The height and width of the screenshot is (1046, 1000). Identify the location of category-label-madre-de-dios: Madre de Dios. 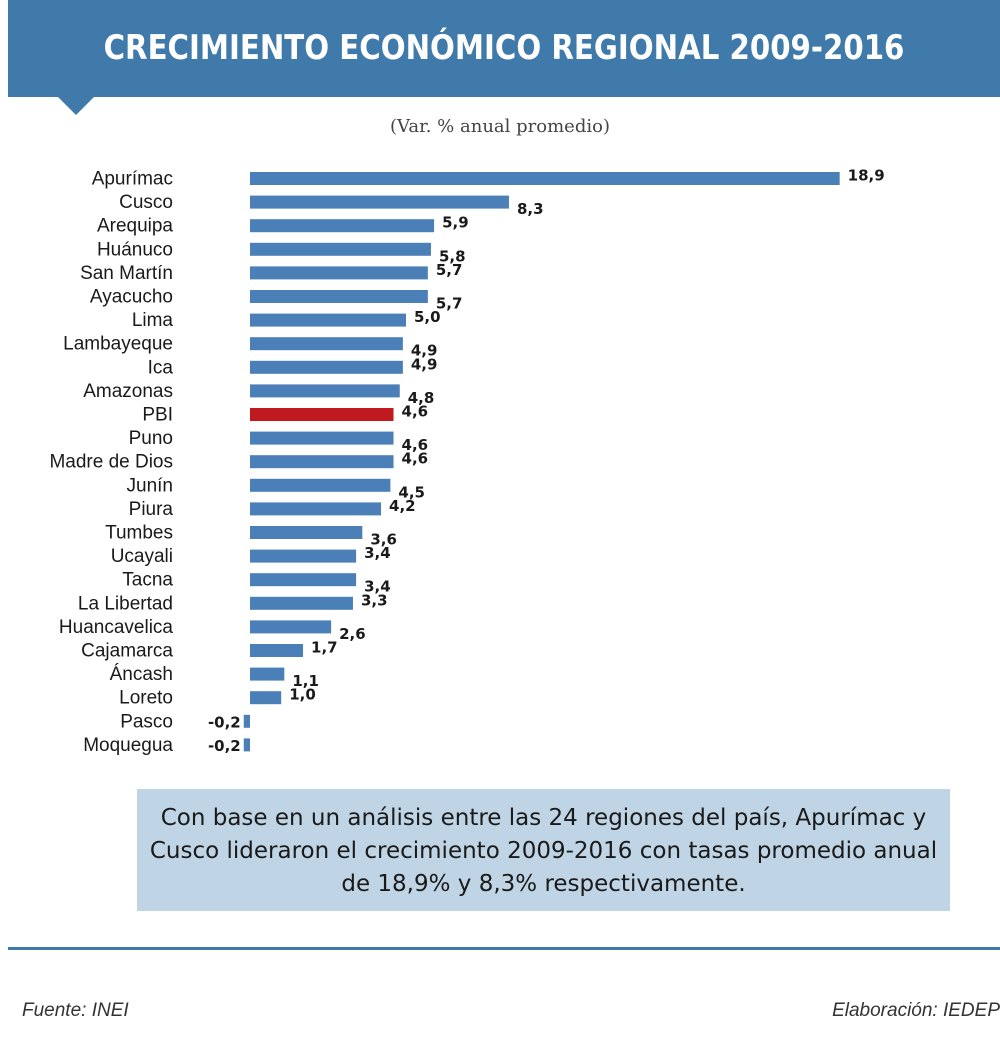
(111, 462).